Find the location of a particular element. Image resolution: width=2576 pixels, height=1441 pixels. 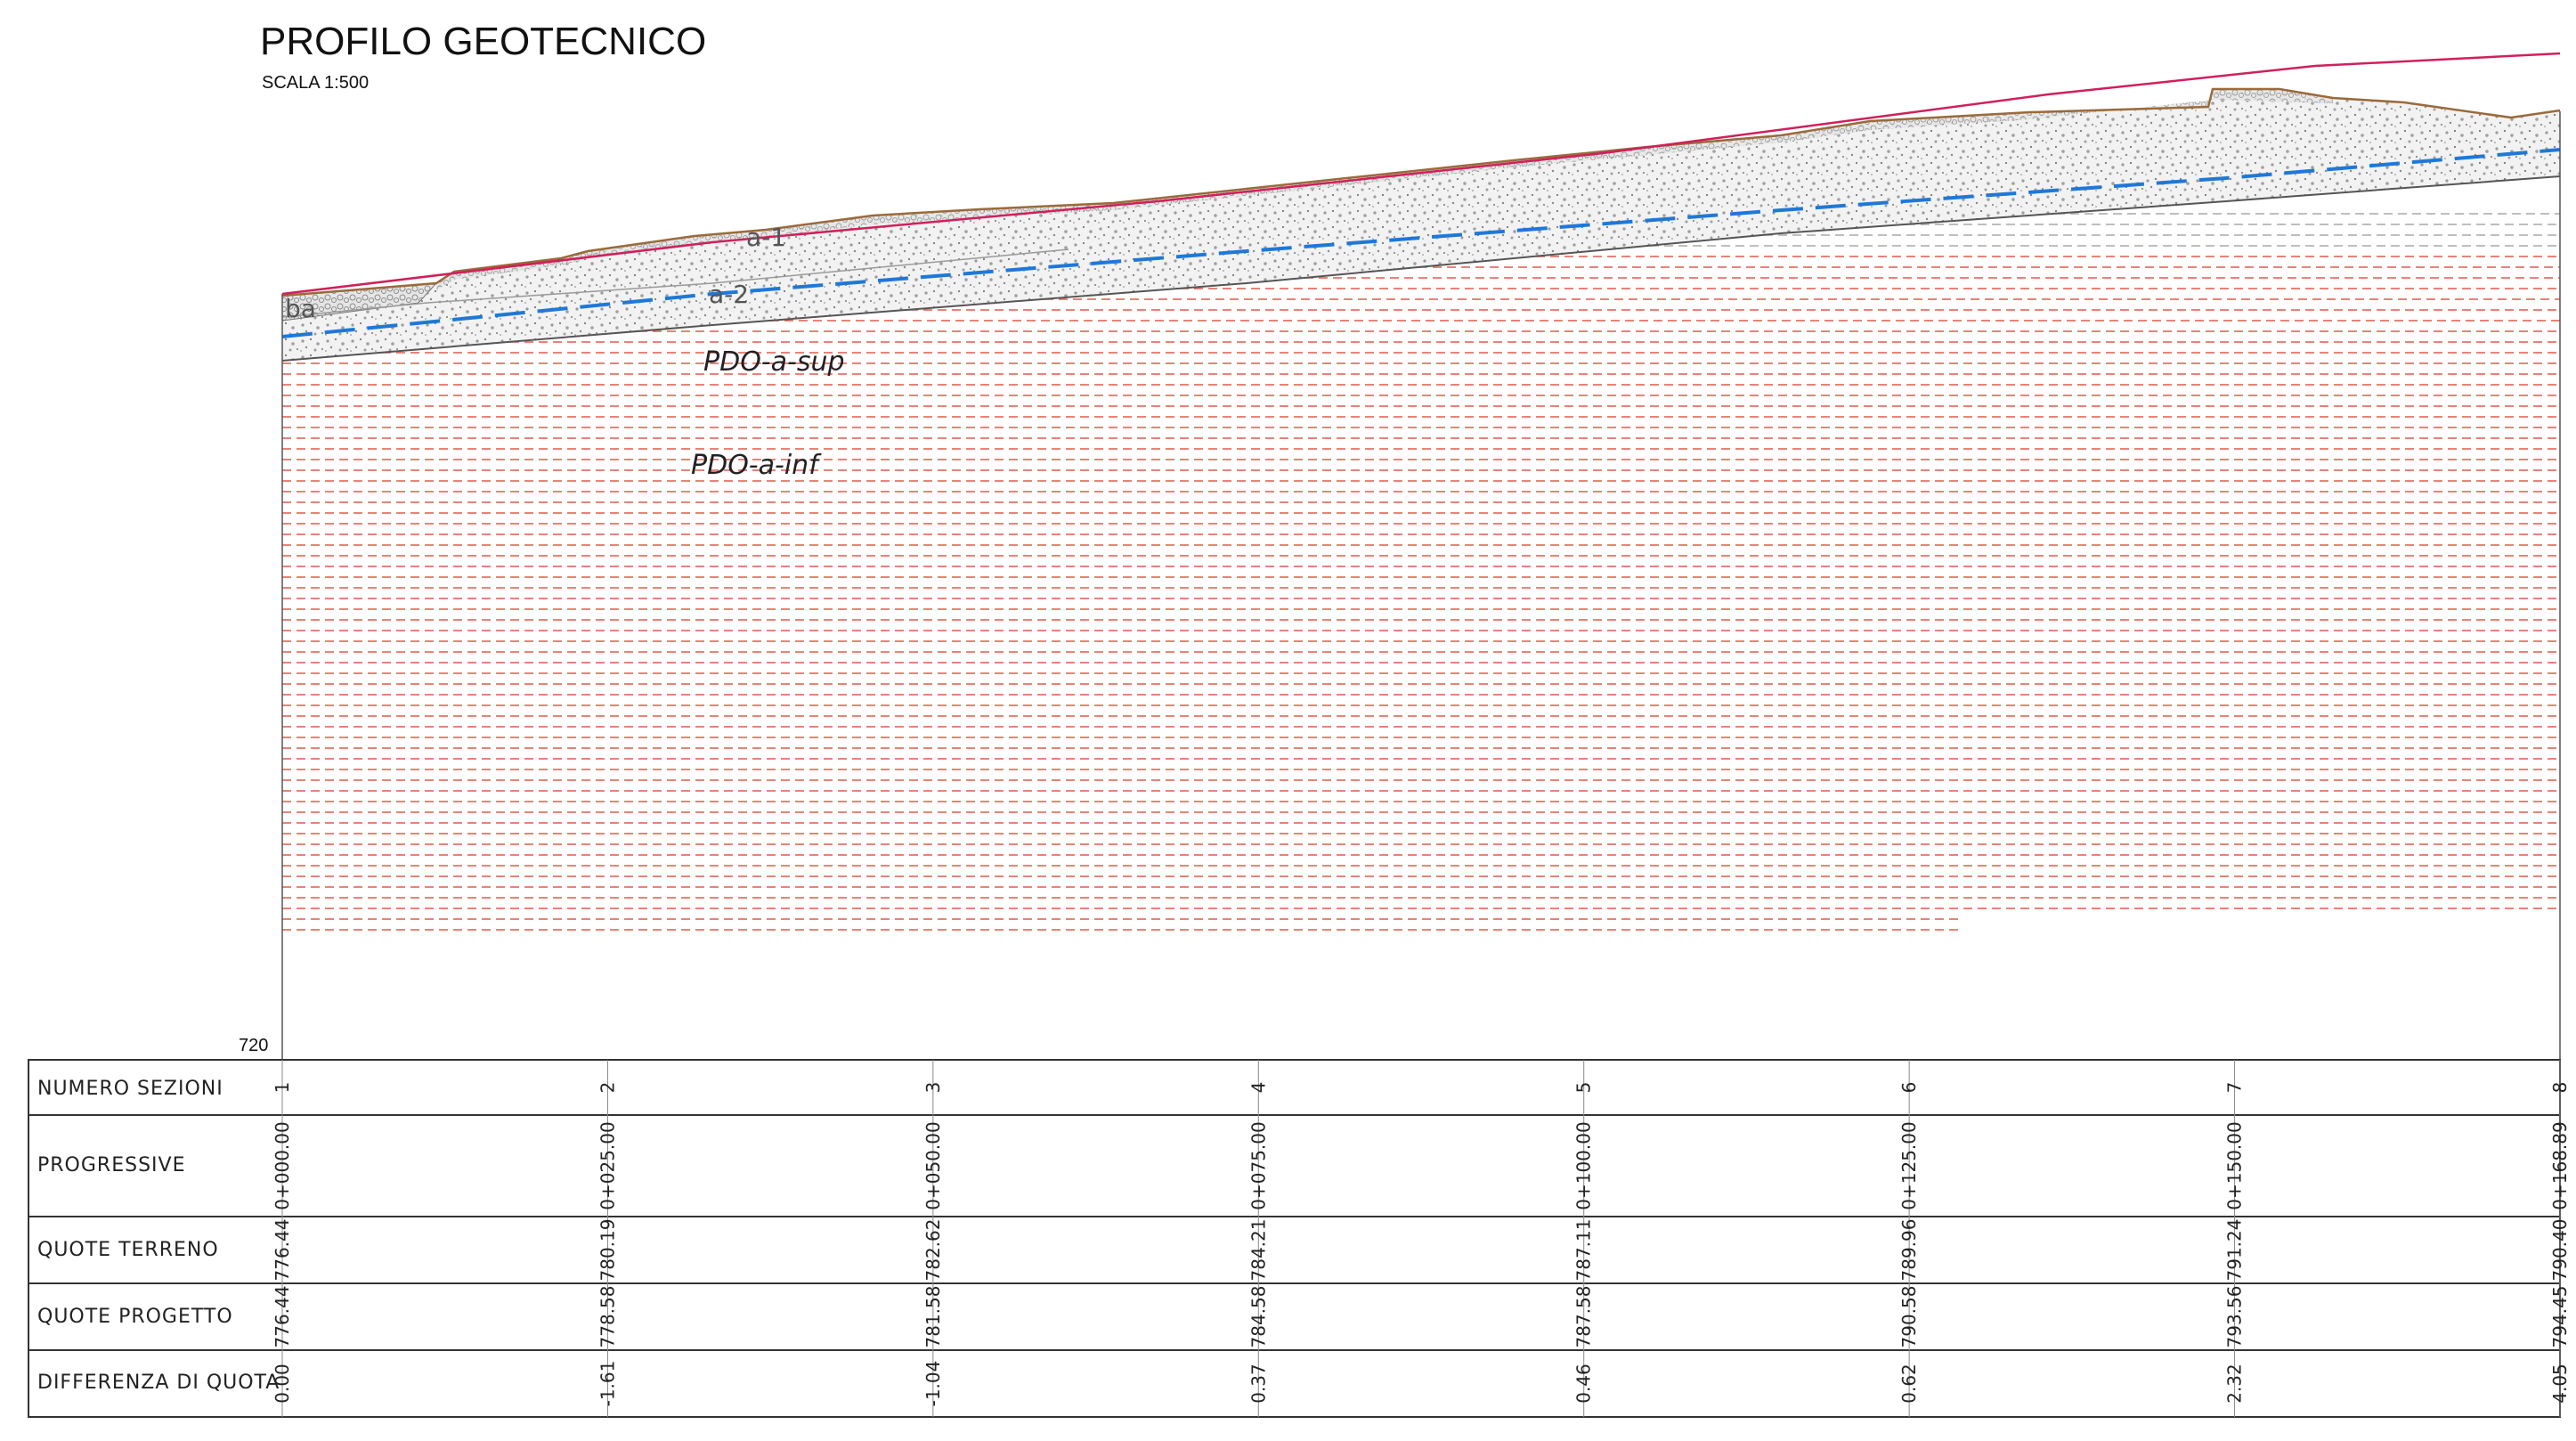

row-label-quote-terreno: QUOTE TERRENO is located at coordinates (128, 1250).